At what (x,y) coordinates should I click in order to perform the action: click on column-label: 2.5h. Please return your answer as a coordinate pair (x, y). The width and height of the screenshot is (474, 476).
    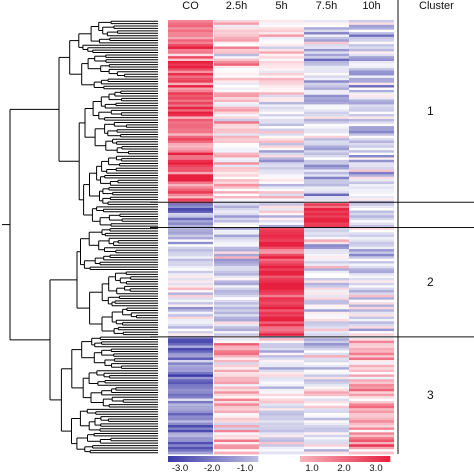
    Looking at the image, I should click on (236, 6).